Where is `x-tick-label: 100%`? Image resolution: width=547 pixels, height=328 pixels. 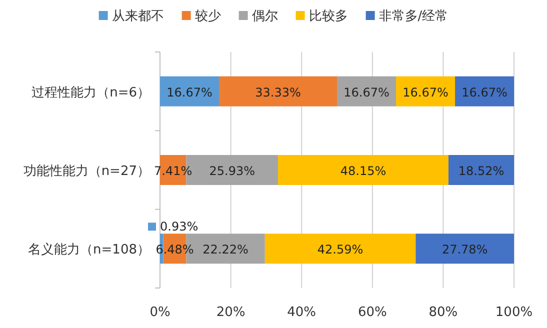
x-tick-label: 100% is located at coordinates (514, 312).